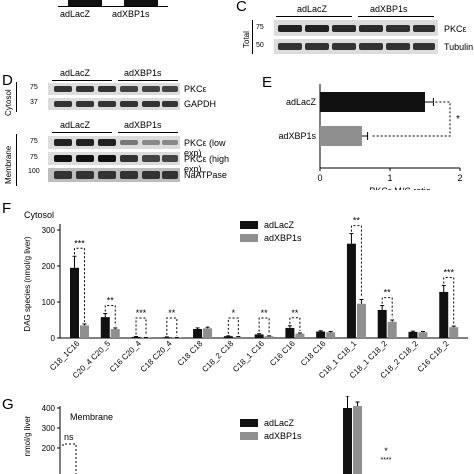 This screenshot has height=474, width=474. What do you see at coordinates (148, 132) in the screenshot?
I see `d-mem-line-xbp1s` at bounding box center [148, 132].